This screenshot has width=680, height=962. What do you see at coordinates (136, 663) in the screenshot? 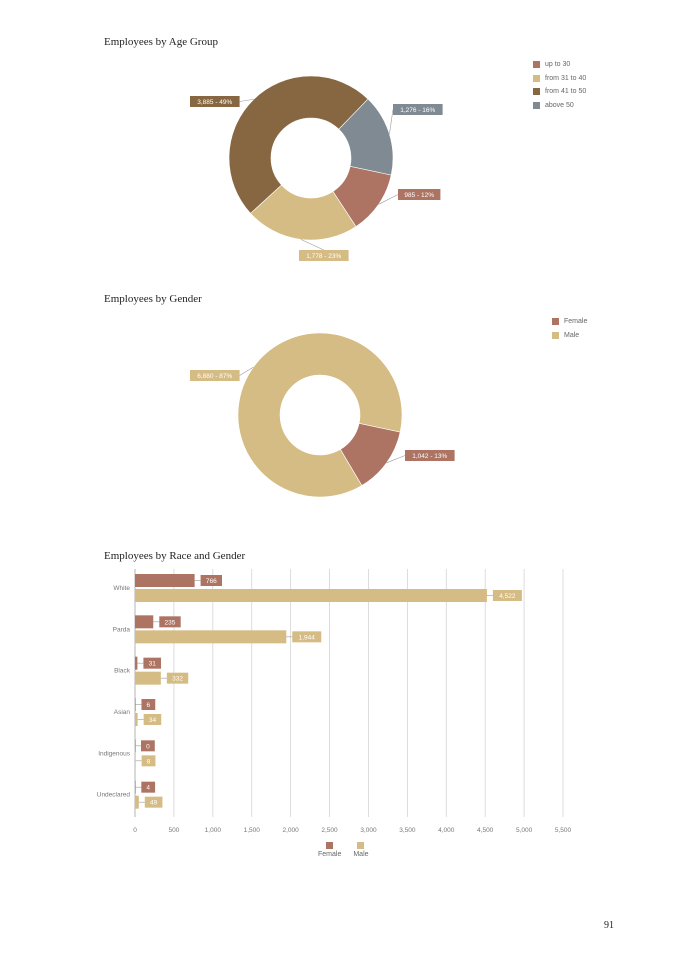
I see `bar-female-black` at bounding box center [136, 663].